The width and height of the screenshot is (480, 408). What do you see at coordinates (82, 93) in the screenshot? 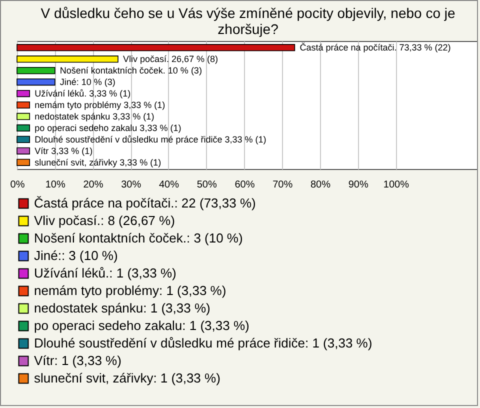
I see `data-label: Užívání léků. 3,33 % (1)` at bounding box center [82, 93].